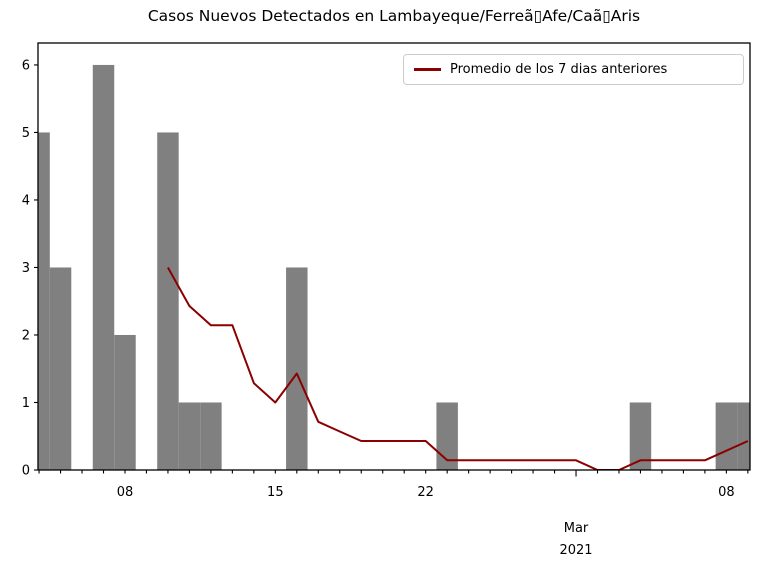  I want to click on x-month-label: Mar, so click(576, 528).